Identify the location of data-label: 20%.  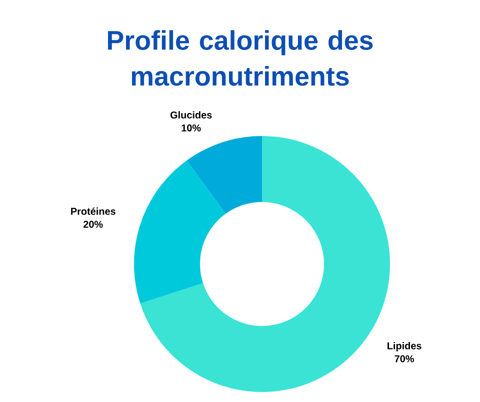
(93, 224).